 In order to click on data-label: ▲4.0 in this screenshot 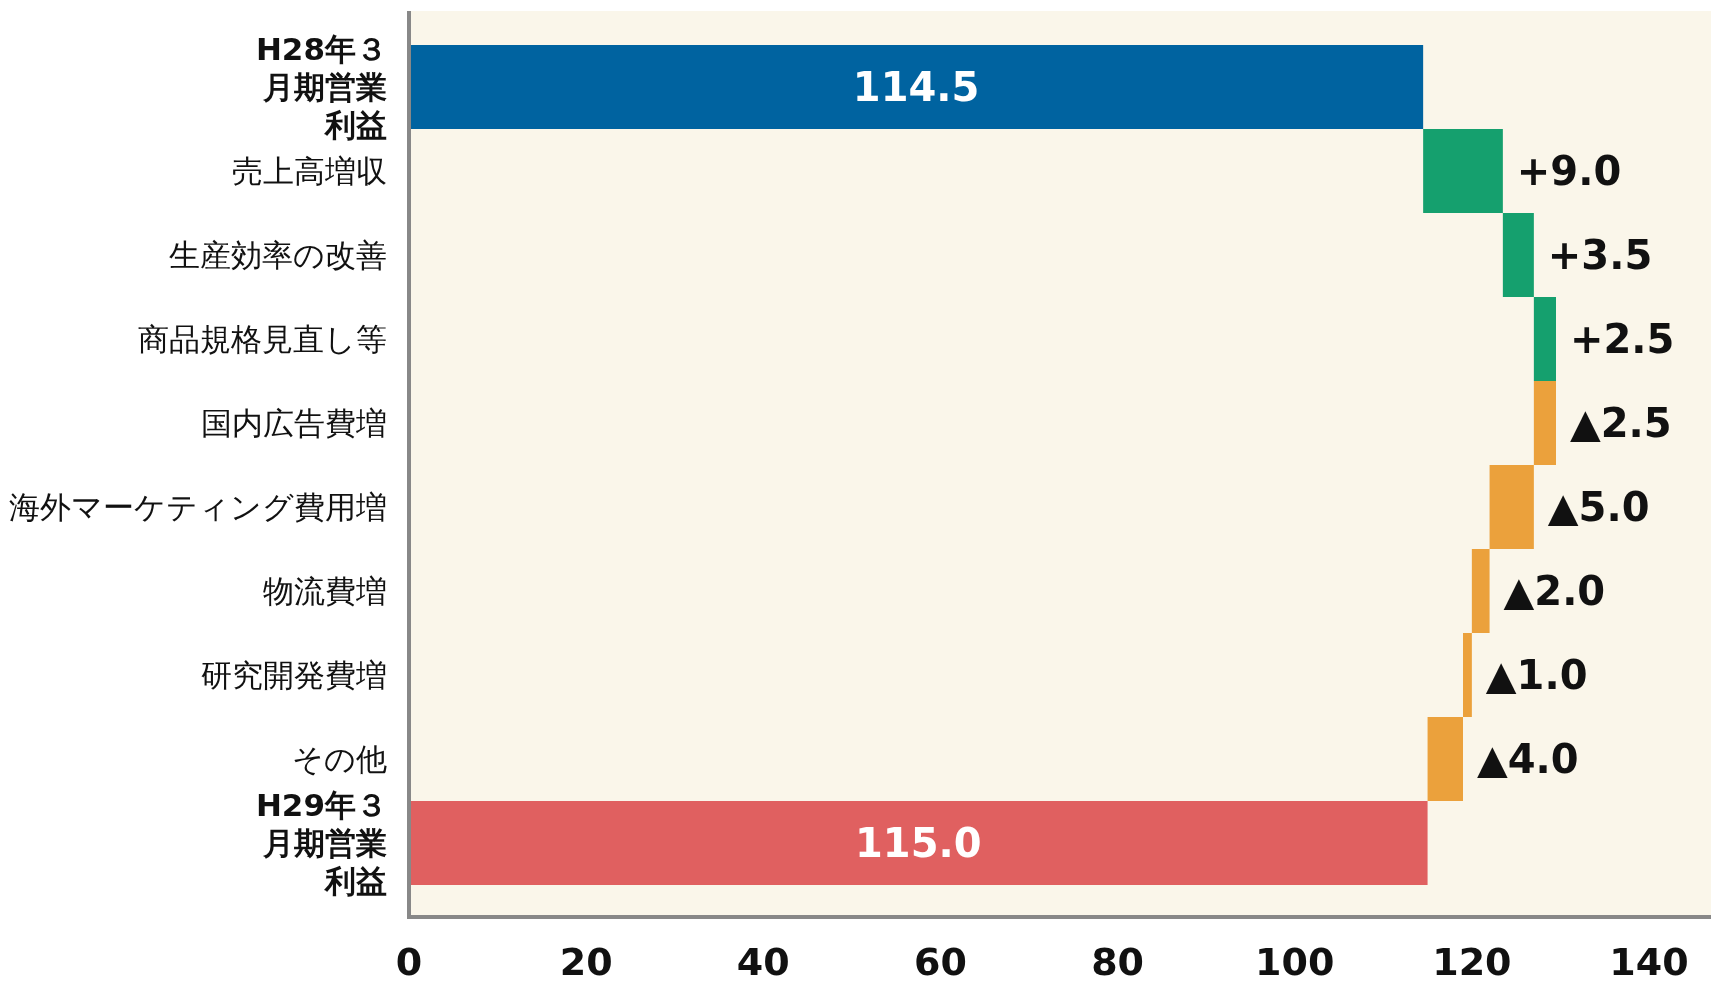, I will do `click(1528, 759)`.